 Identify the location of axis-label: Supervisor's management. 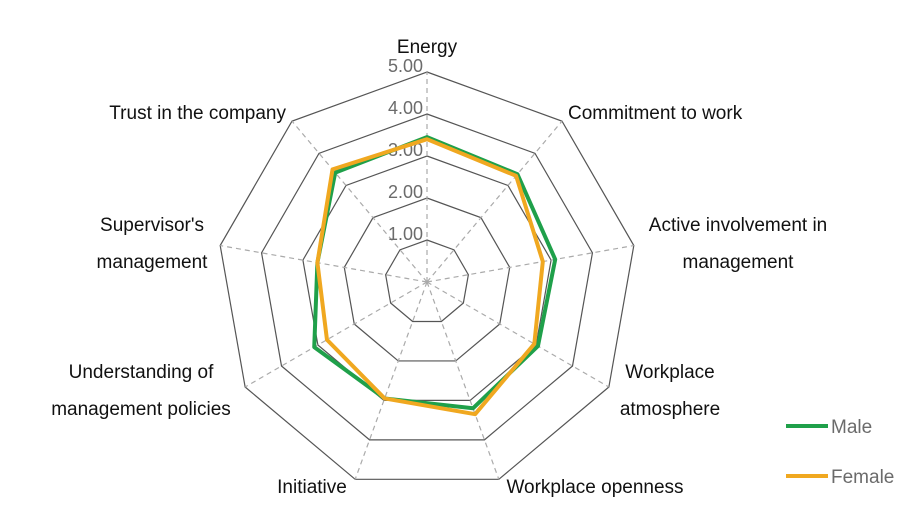
(153, 244).